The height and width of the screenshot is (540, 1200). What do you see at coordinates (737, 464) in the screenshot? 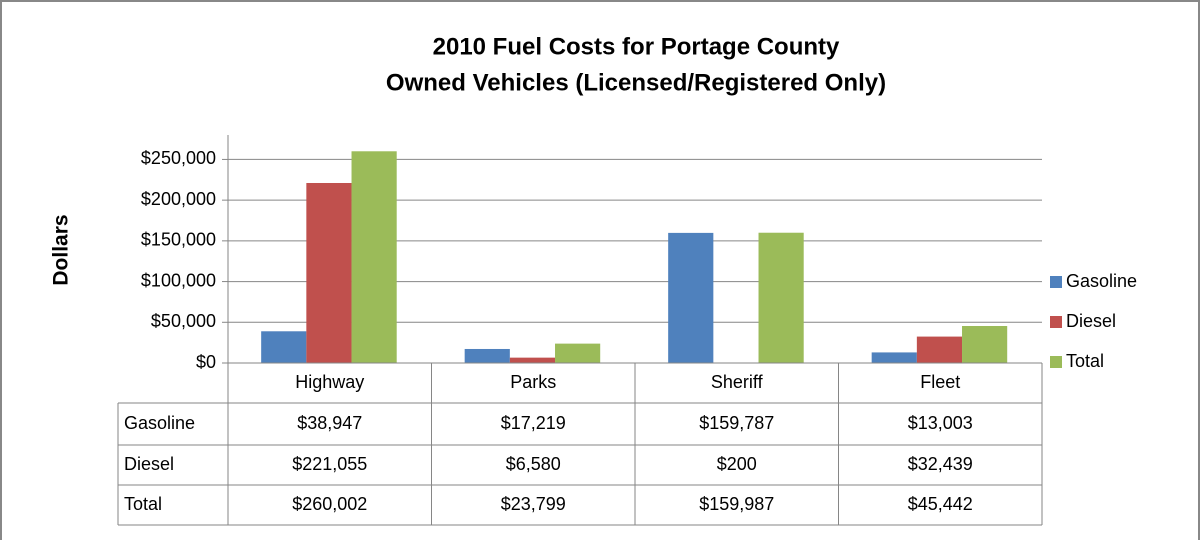
I see `table-cell: $200` at bounding box center [737, 464].